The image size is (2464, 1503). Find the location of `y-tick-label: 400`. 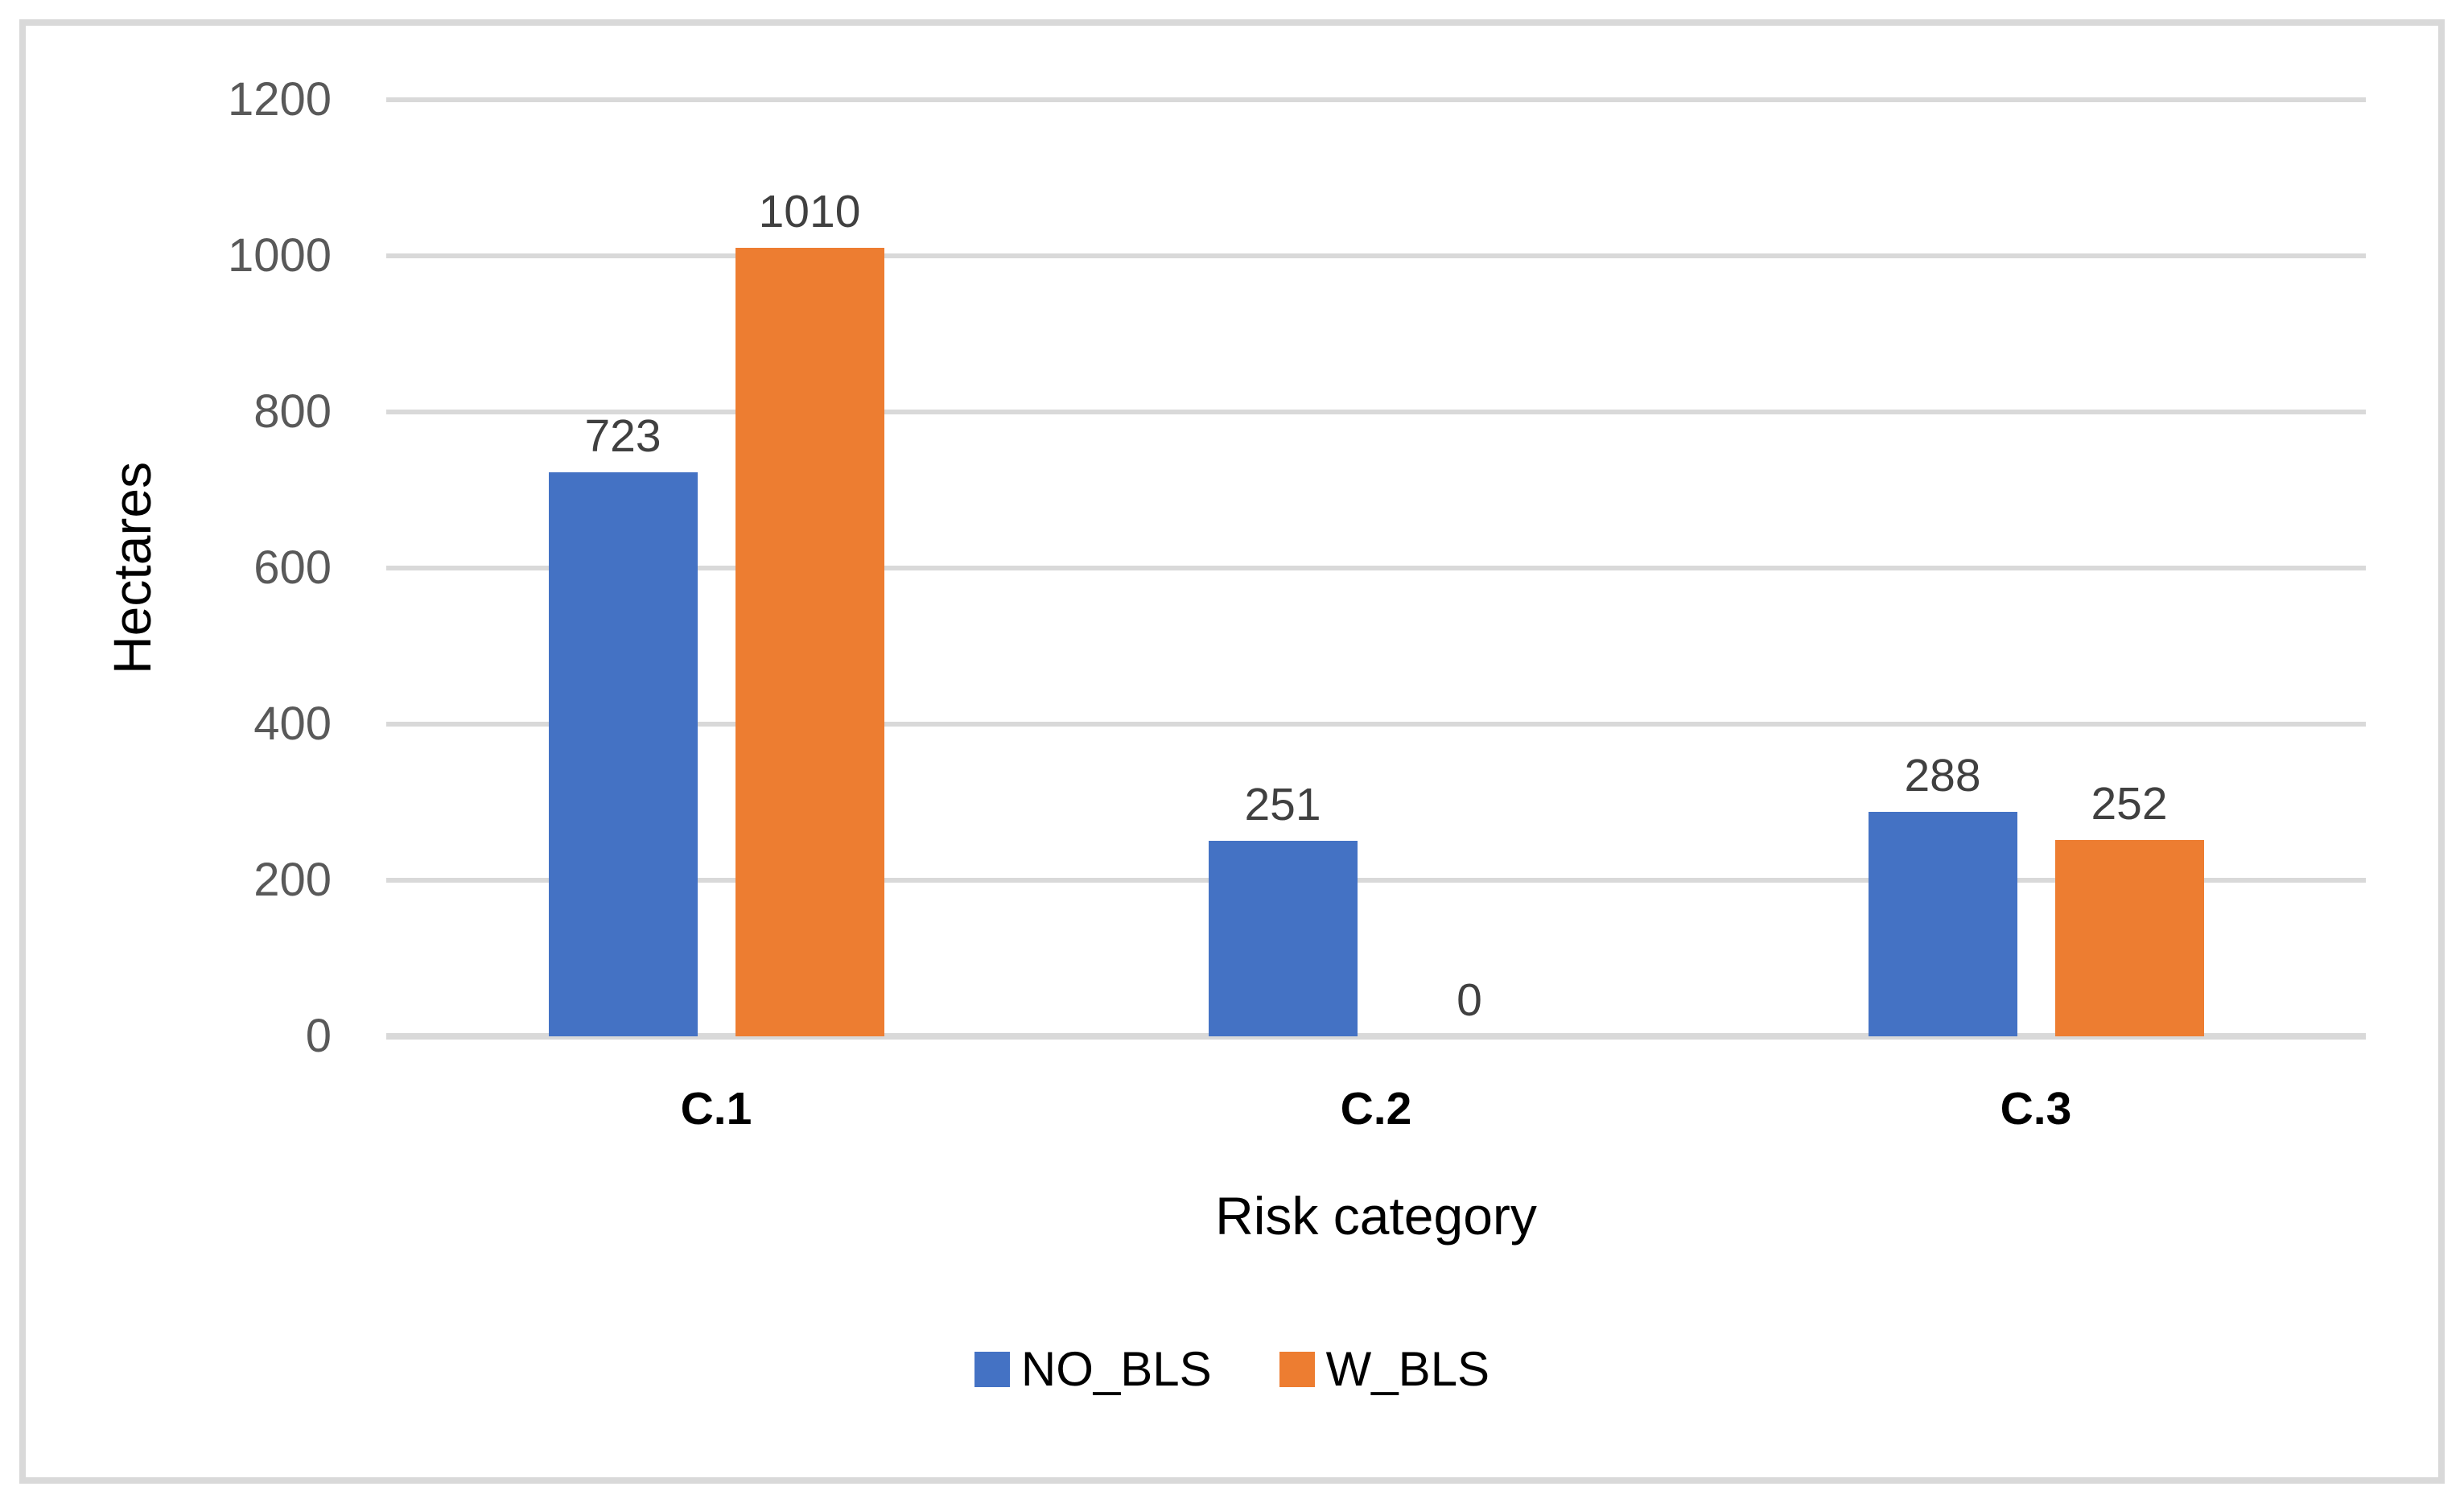

y-tick-label: 400 is located at coordinates (292, 724).